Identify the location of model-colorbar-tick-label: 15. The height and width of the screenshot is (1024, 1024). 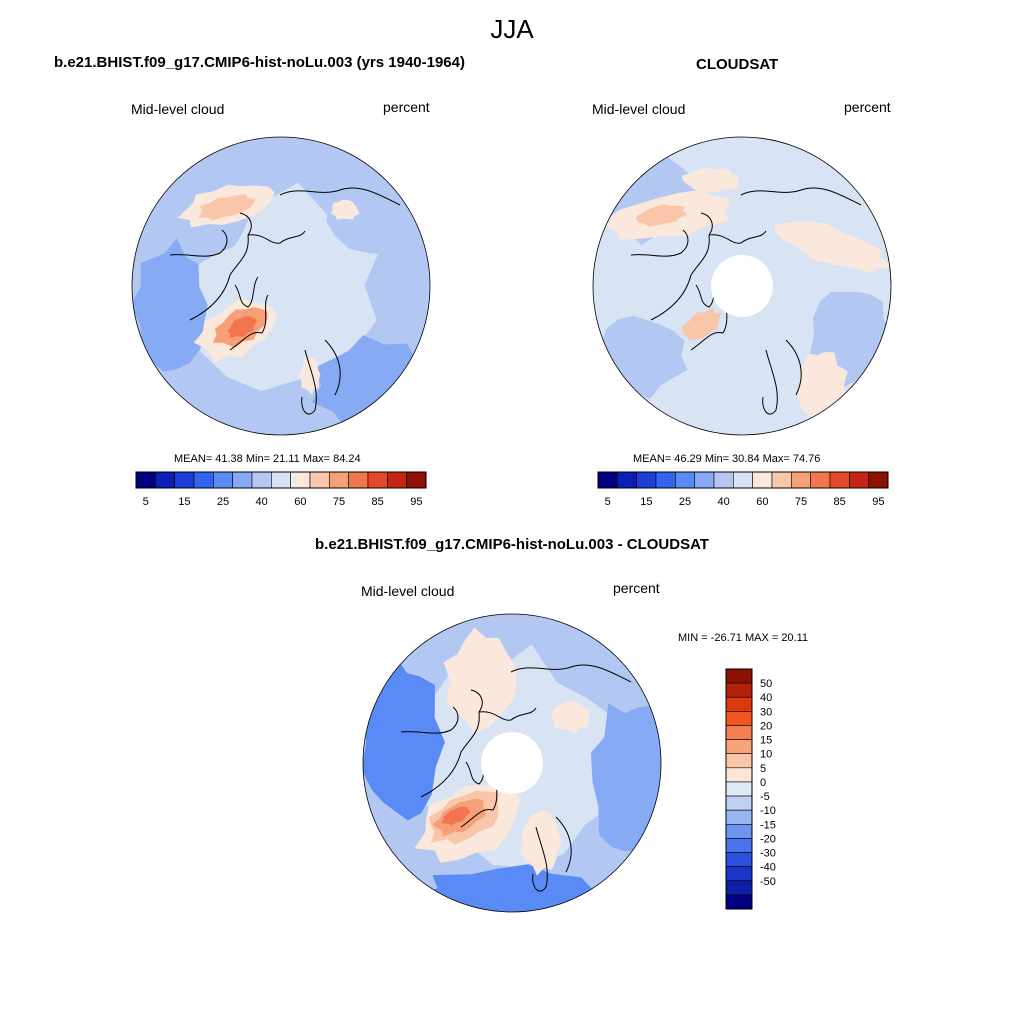
(184, 502).